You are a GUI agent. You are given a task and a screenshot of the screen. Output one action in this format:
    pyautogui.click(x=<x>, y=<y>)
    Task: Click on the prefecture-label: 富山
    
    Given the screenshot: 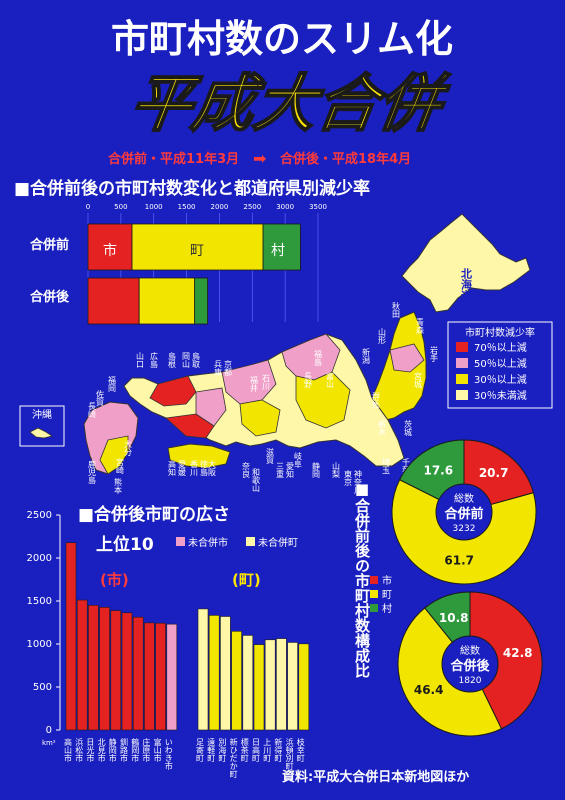 What is the action you would take?
    pyautogui.click(x=330, y=380)
    